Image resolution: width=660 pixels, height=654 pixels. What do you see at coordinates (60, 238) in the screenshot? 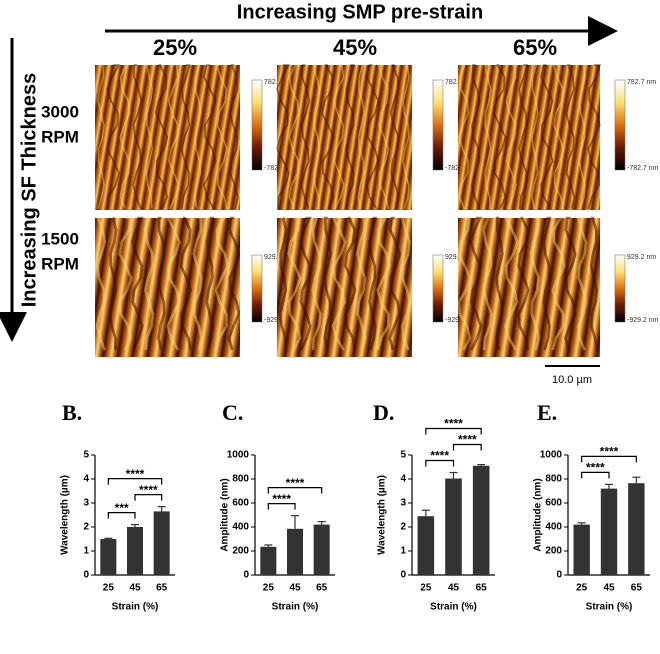
I see `row-label: 1500` at bounding box center [60, 238].